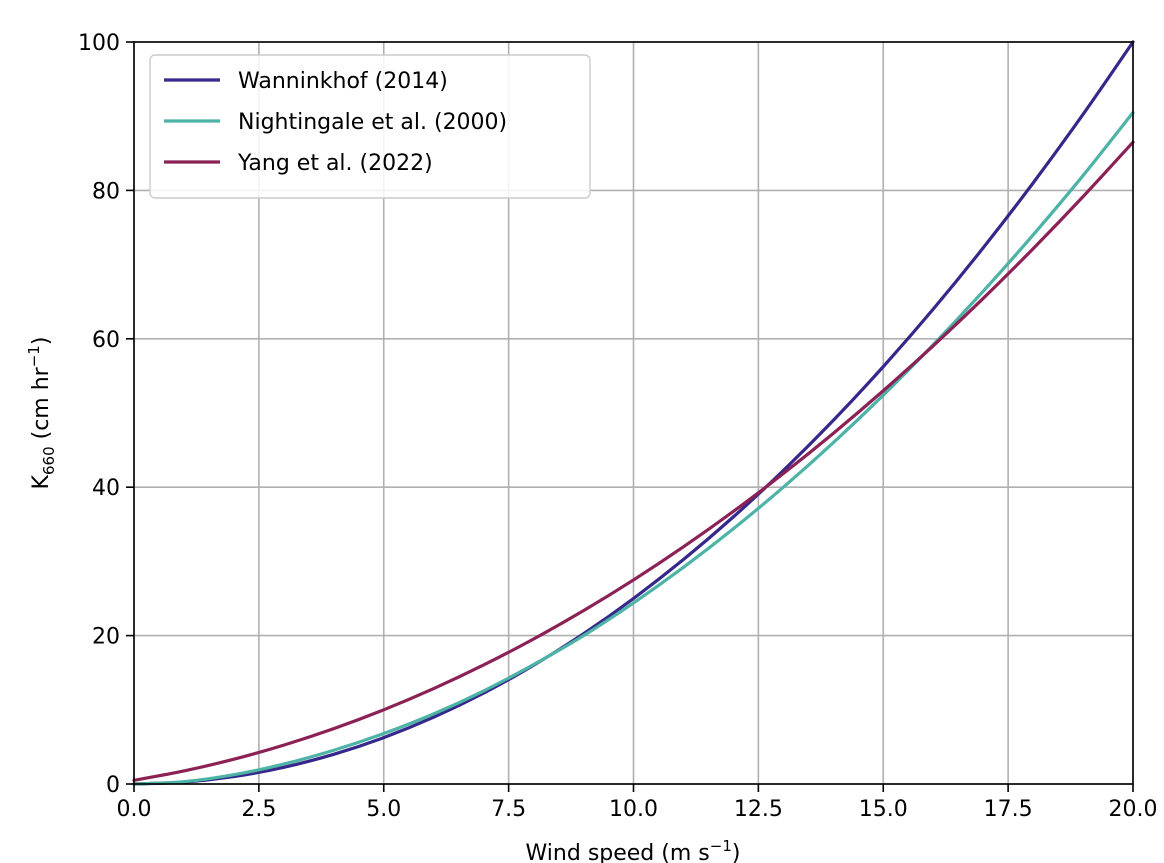 This screenshot has height=863, width=1164. Describe the element at coordinates (633, 809) in the screenshot. I see `x-tick-label: 10.0` at that location.